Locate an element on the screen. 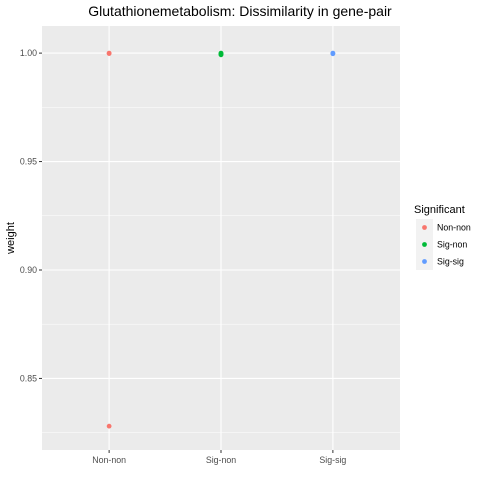 Image resolution: width=480 pixels, height=480 pixels. y-axis: 0.85 0.90 0.95 1.00 is located at coordinates (31, 215).